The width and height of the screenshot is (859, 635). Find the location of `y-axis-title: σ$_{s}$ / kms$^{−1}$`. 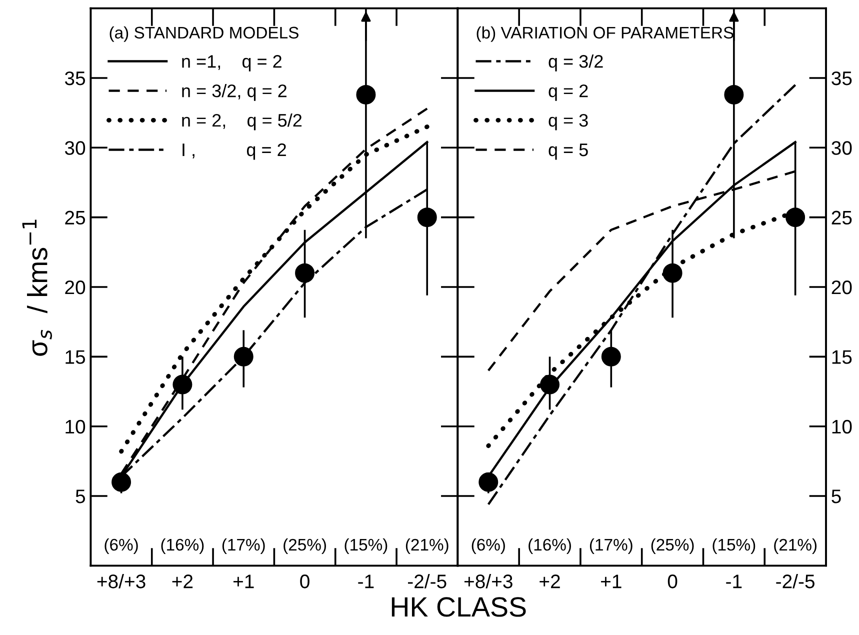

y-axis-title: σ$_{s}$ / kms$^{−1}$ is located at coordinates (37, 288).